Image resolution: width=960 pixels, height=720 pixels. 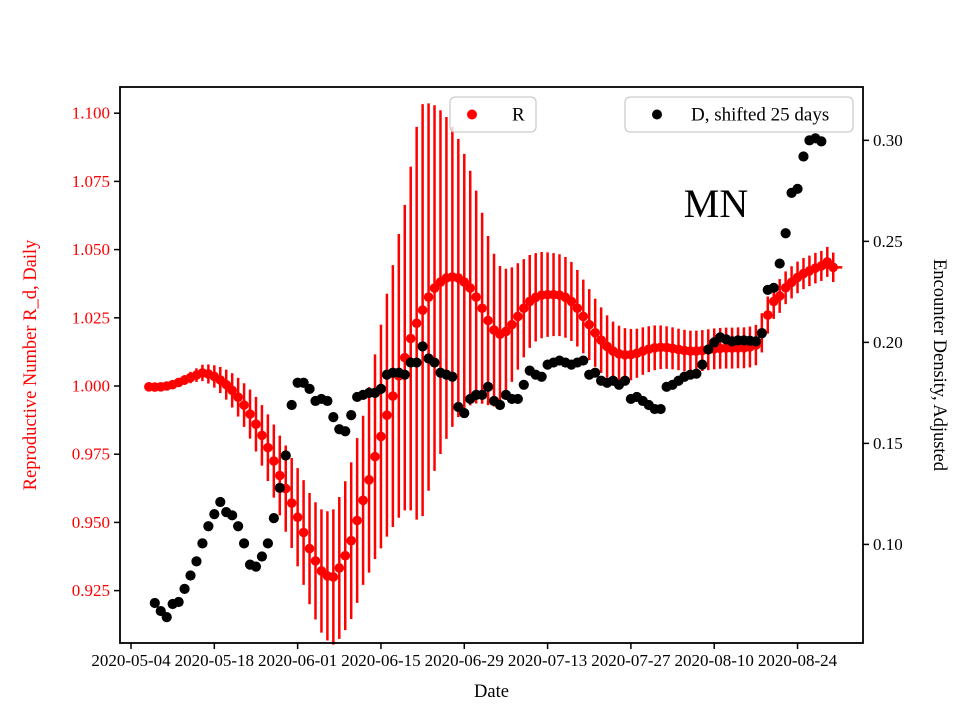 I want to click on x-tick-label: 2020-08-24, so click(x=798, y=660).